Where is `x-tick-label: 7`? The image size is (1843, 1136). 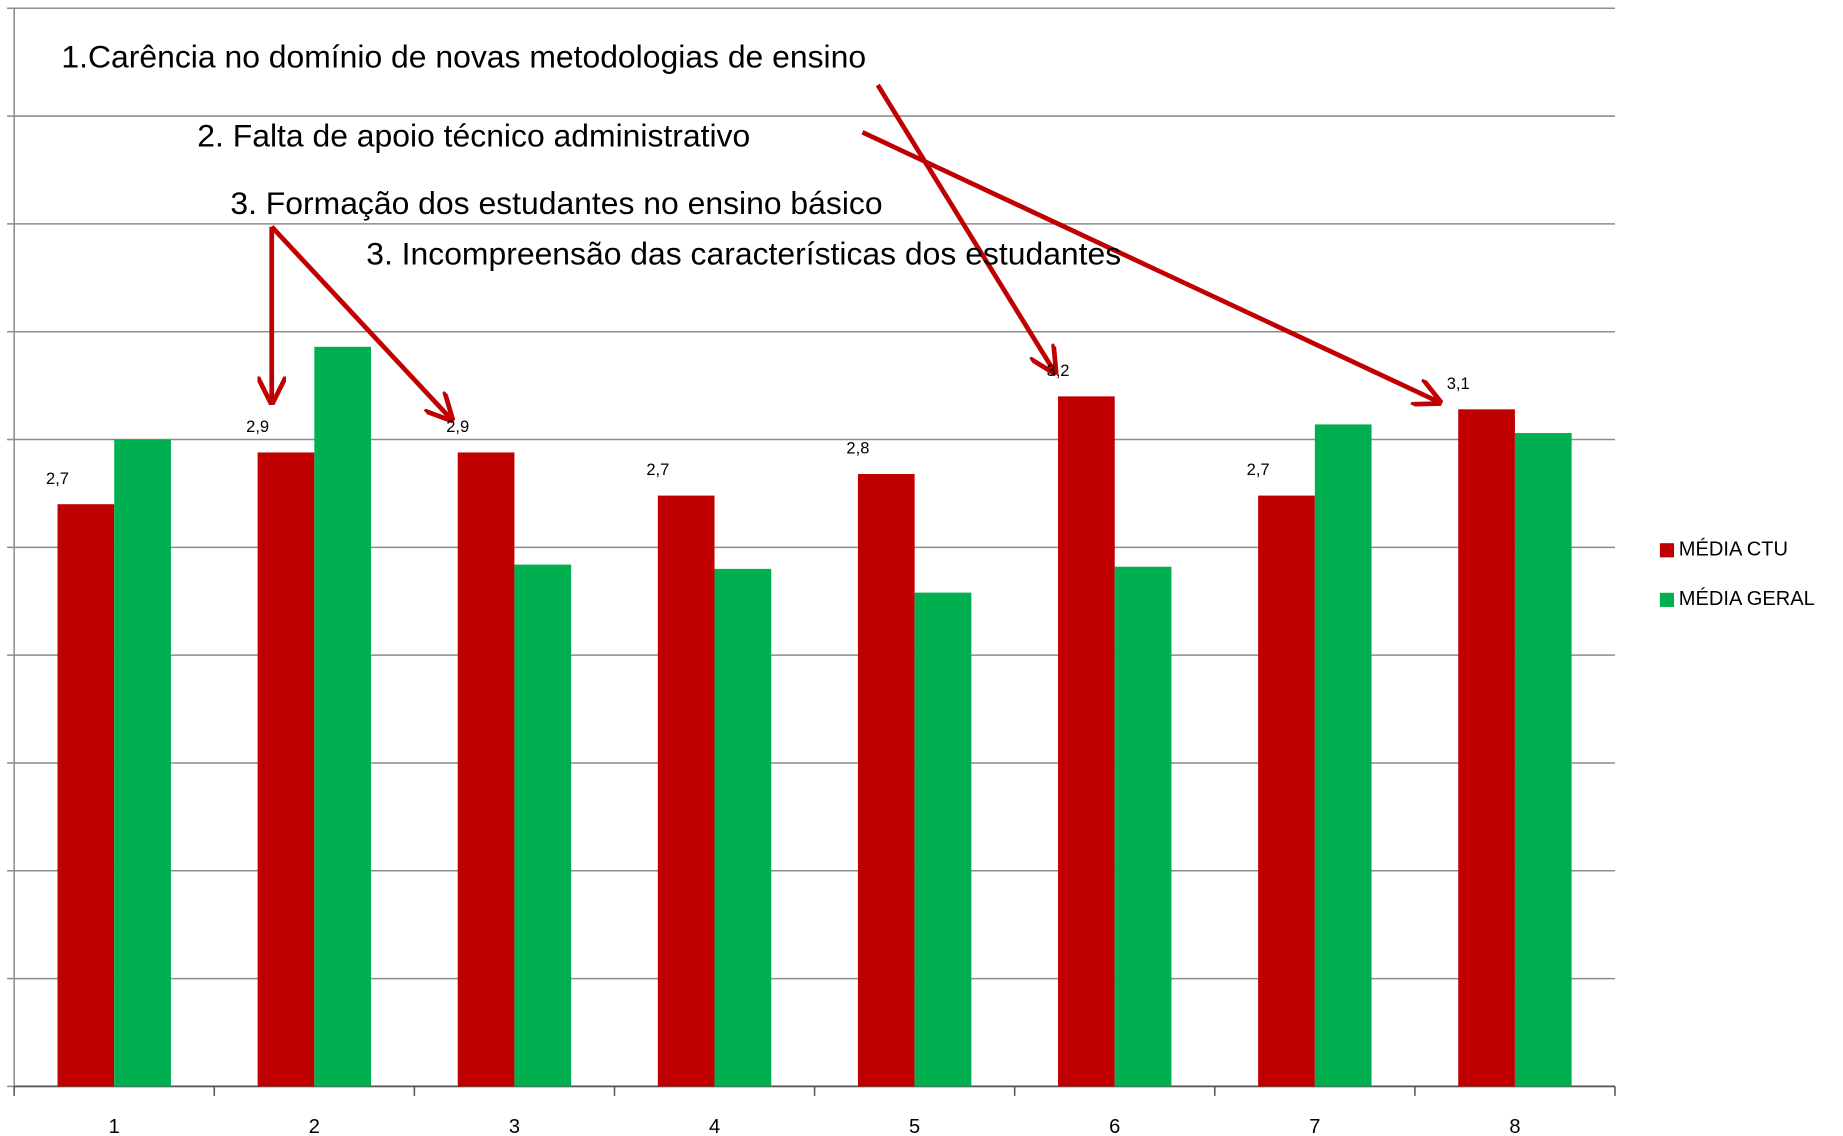 x-tick-label: 7 is located at coordinates (1314, 1126).